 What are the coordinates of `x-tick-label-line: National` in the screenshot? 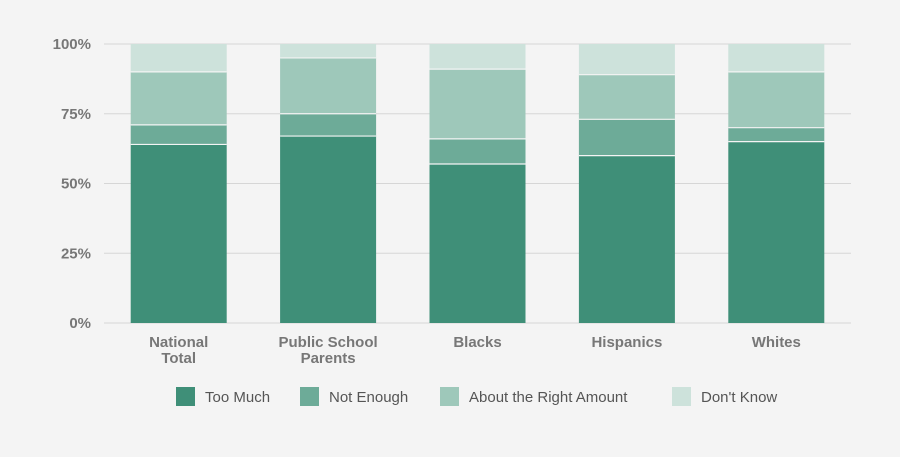 It's located at (178, 342).